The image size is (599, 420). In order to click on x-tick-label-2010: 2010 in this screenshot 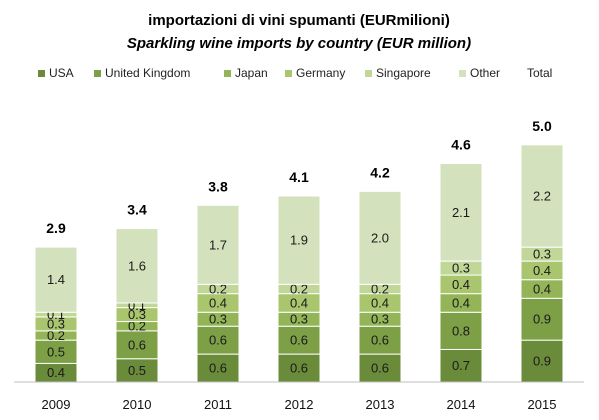, I will do `click(137, 404)`.